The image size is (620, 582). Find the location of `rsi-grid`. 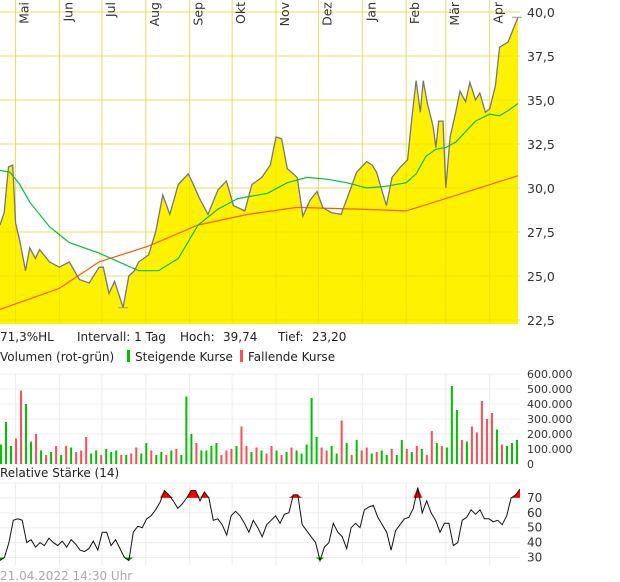

rsi-grid is located at coordinates (260, 523).